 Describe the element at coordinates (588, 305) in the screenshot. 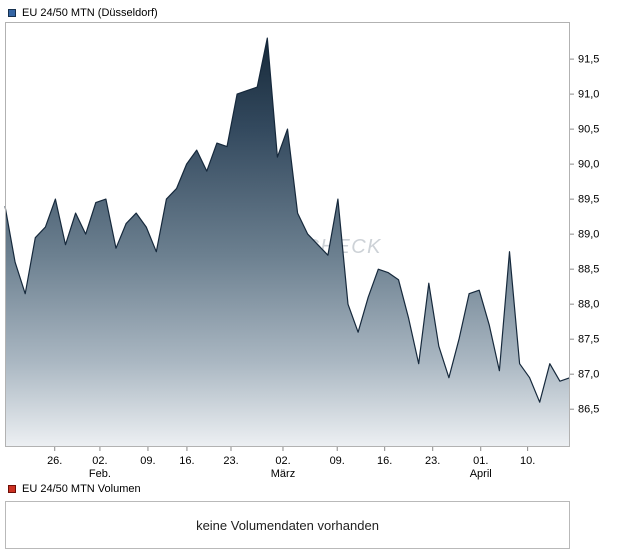

I see `svg-text: 88,0` at that location.